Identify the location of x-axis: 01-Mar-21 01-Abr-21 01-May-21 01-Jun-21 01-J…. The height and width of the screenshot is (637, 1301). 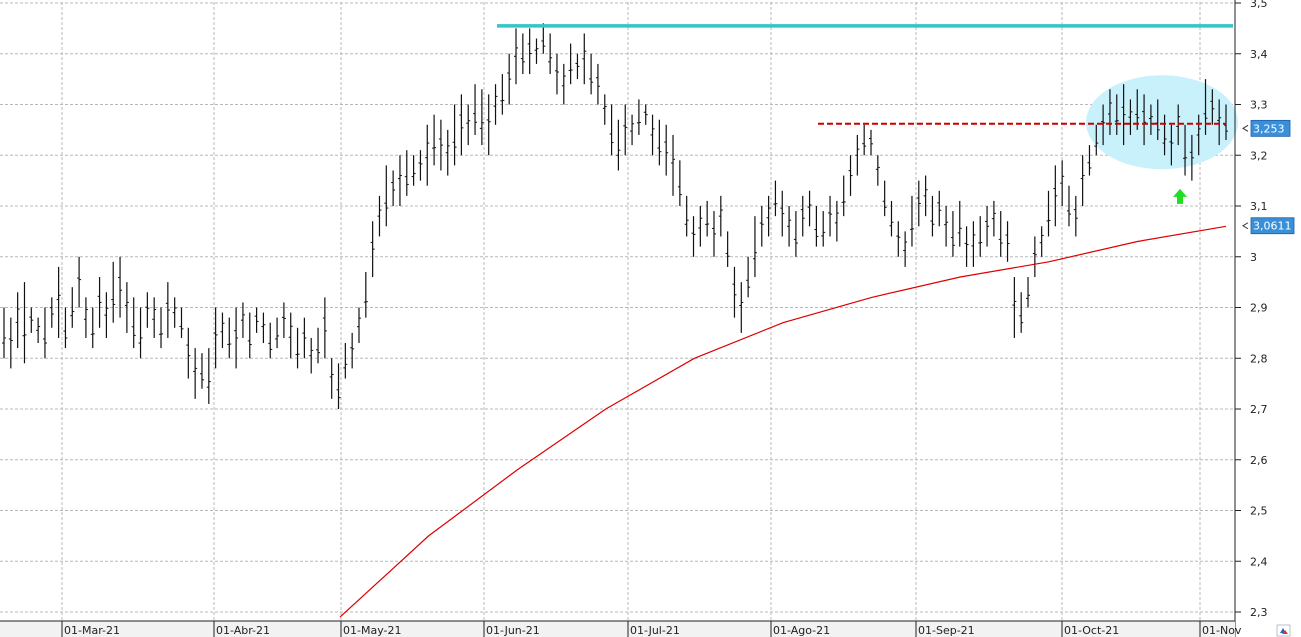
(621, 628).